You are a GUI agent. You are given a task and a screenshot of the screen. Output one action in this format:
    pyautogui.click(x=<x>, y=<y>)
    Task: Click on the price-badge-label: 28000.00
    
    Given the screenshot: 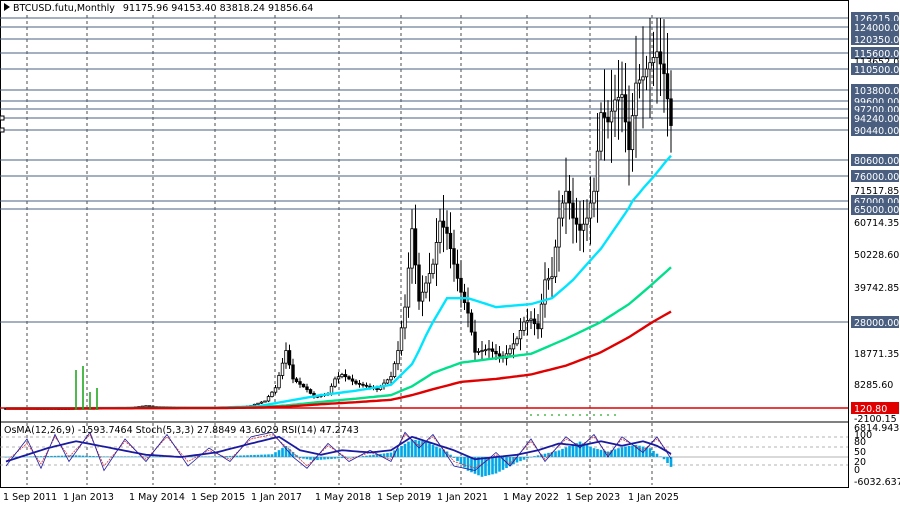 What is the action you would take?
    pyautogui.click(x=876, y=323)
    